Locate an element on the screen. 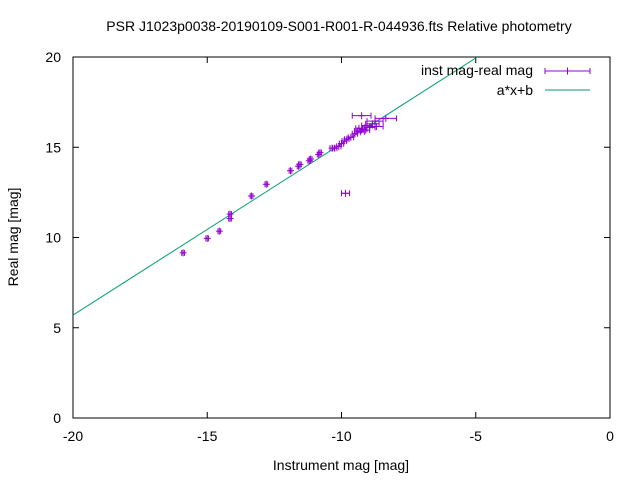 The height and width of the screenshot is (480, 640). y-tick-label: 5 is located at coordinates (57, 328).